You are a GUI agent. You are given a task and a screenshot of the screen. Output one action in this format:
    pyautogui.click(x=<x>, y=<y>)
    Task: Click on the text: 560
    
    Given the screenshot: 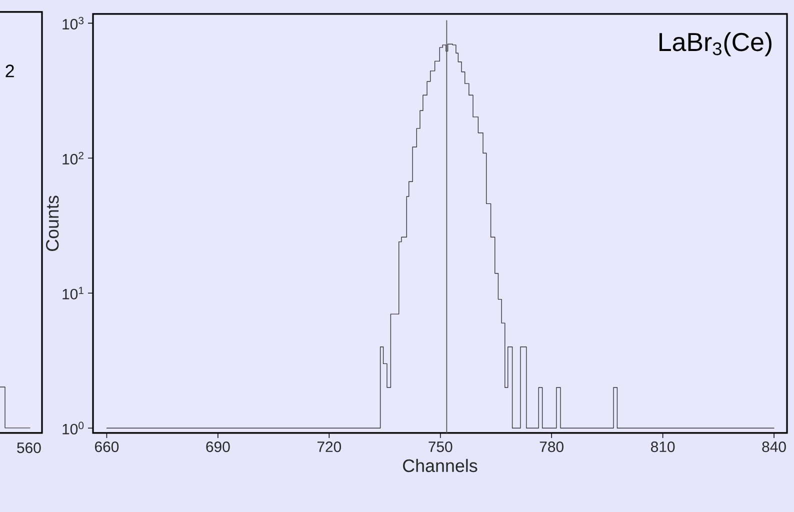 What is the action you would take?
    pyautogui.click(x=29, y=448)
    